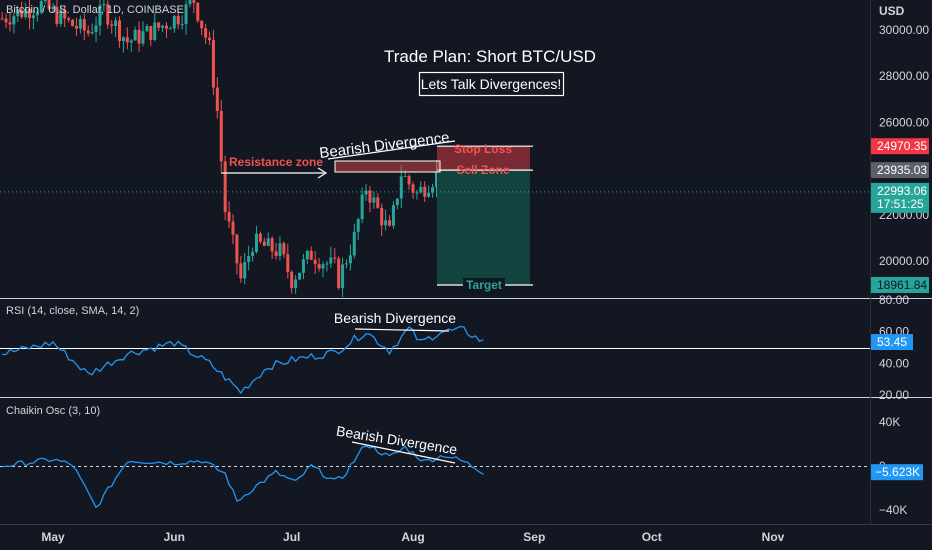  What do you see at coordinates (904, 76) in the screenshot?
I see `price-tick-label: 28000.00` at bounding box center [904, 76].